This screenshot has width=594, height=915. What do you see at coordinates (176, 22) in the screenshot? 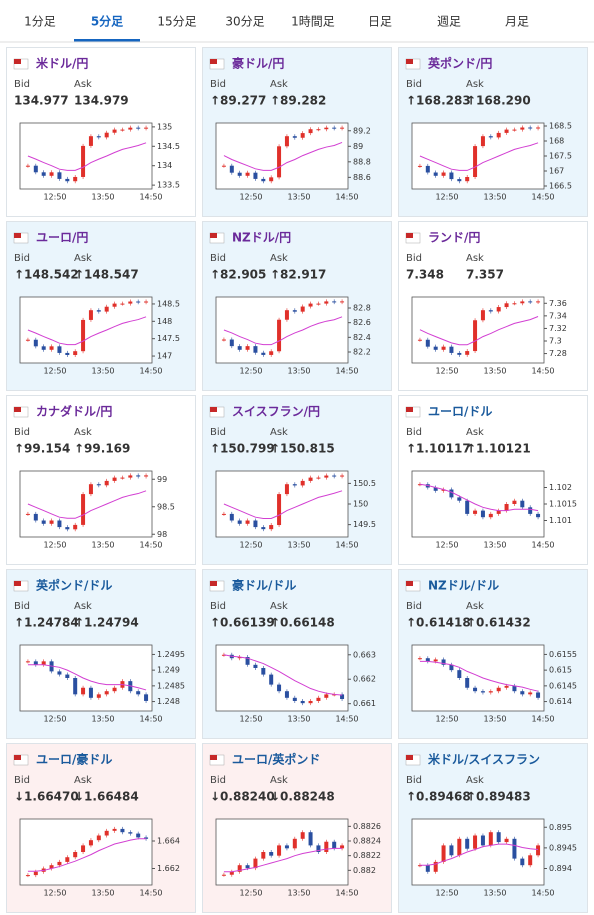
I see `tab: 15分足` at bounding box center [176, 22].